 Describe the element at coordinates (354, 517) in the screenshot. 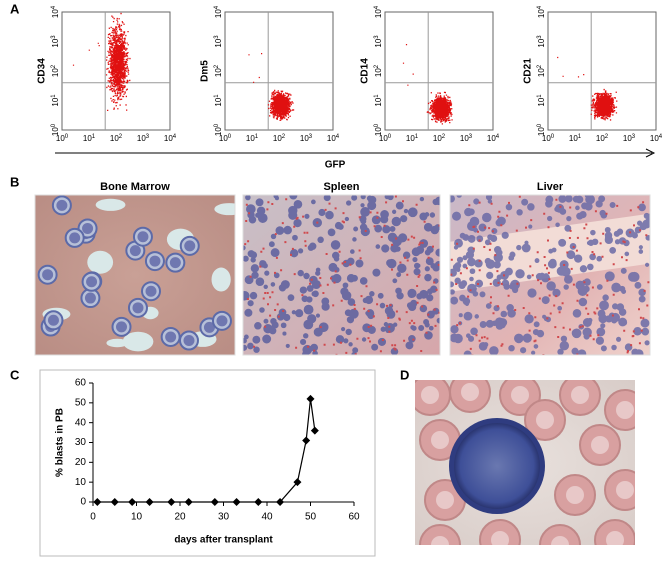

I see `x-tick-label: 60` at that location.